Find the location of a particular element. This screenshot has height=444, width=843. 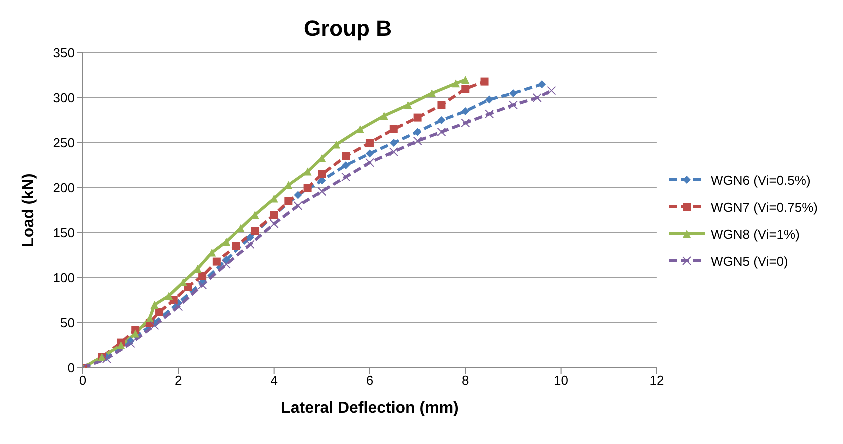

legend-label: WGN8 (Vi=1%) is located at coordinates (755, 234).